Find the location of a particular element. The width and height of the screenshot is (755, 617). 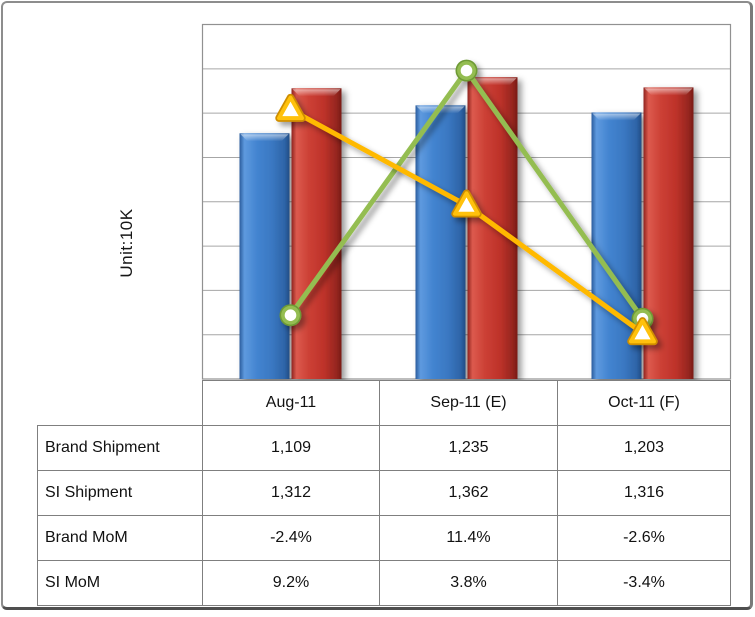

value-cell: 11.4% is located at coordinates (468, 538).